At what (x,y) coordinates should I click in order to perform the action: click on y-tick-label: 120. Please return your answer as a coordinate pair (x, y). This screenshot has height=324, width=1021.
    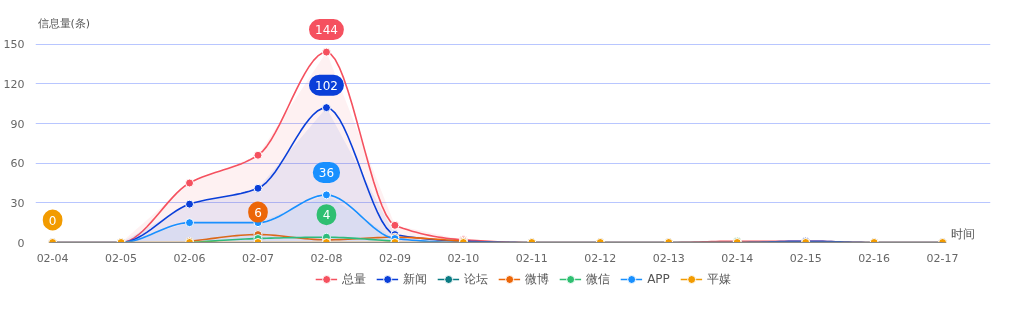
    Looking at the image, I should click on (14, 84).